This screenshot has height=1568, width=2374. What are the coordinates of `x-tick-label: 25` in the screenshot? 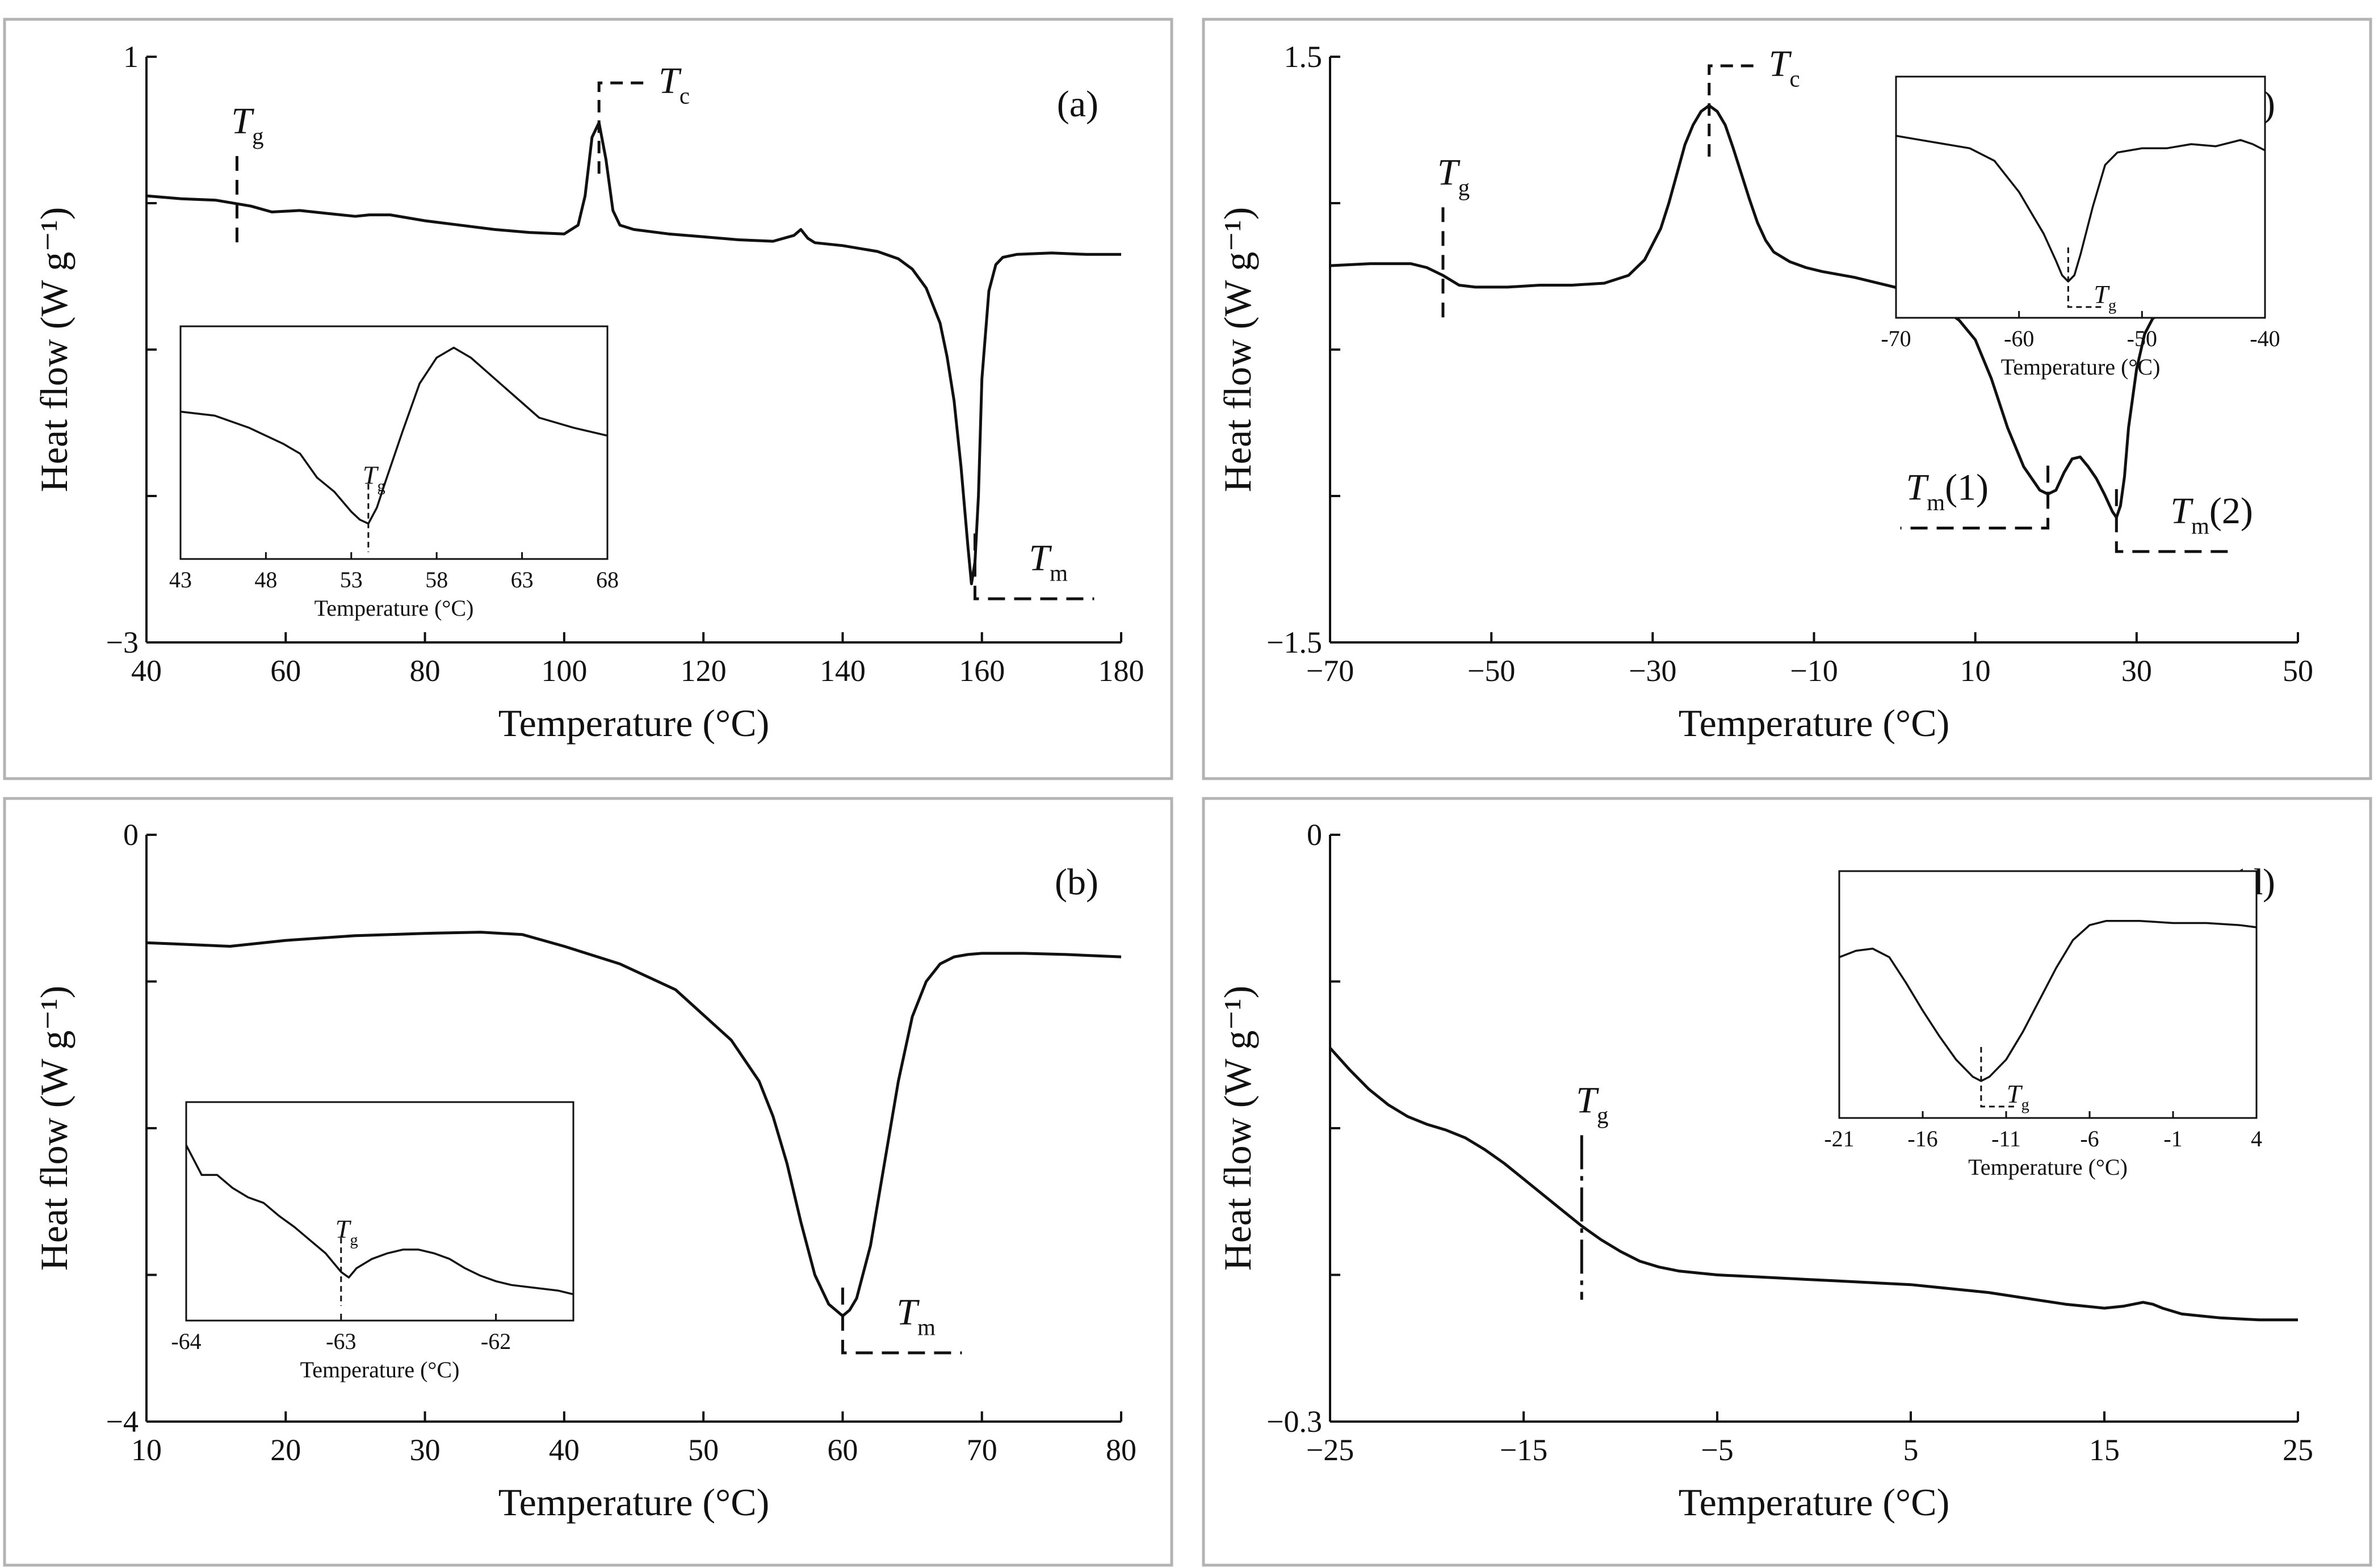 It's located at (2298, 1450).